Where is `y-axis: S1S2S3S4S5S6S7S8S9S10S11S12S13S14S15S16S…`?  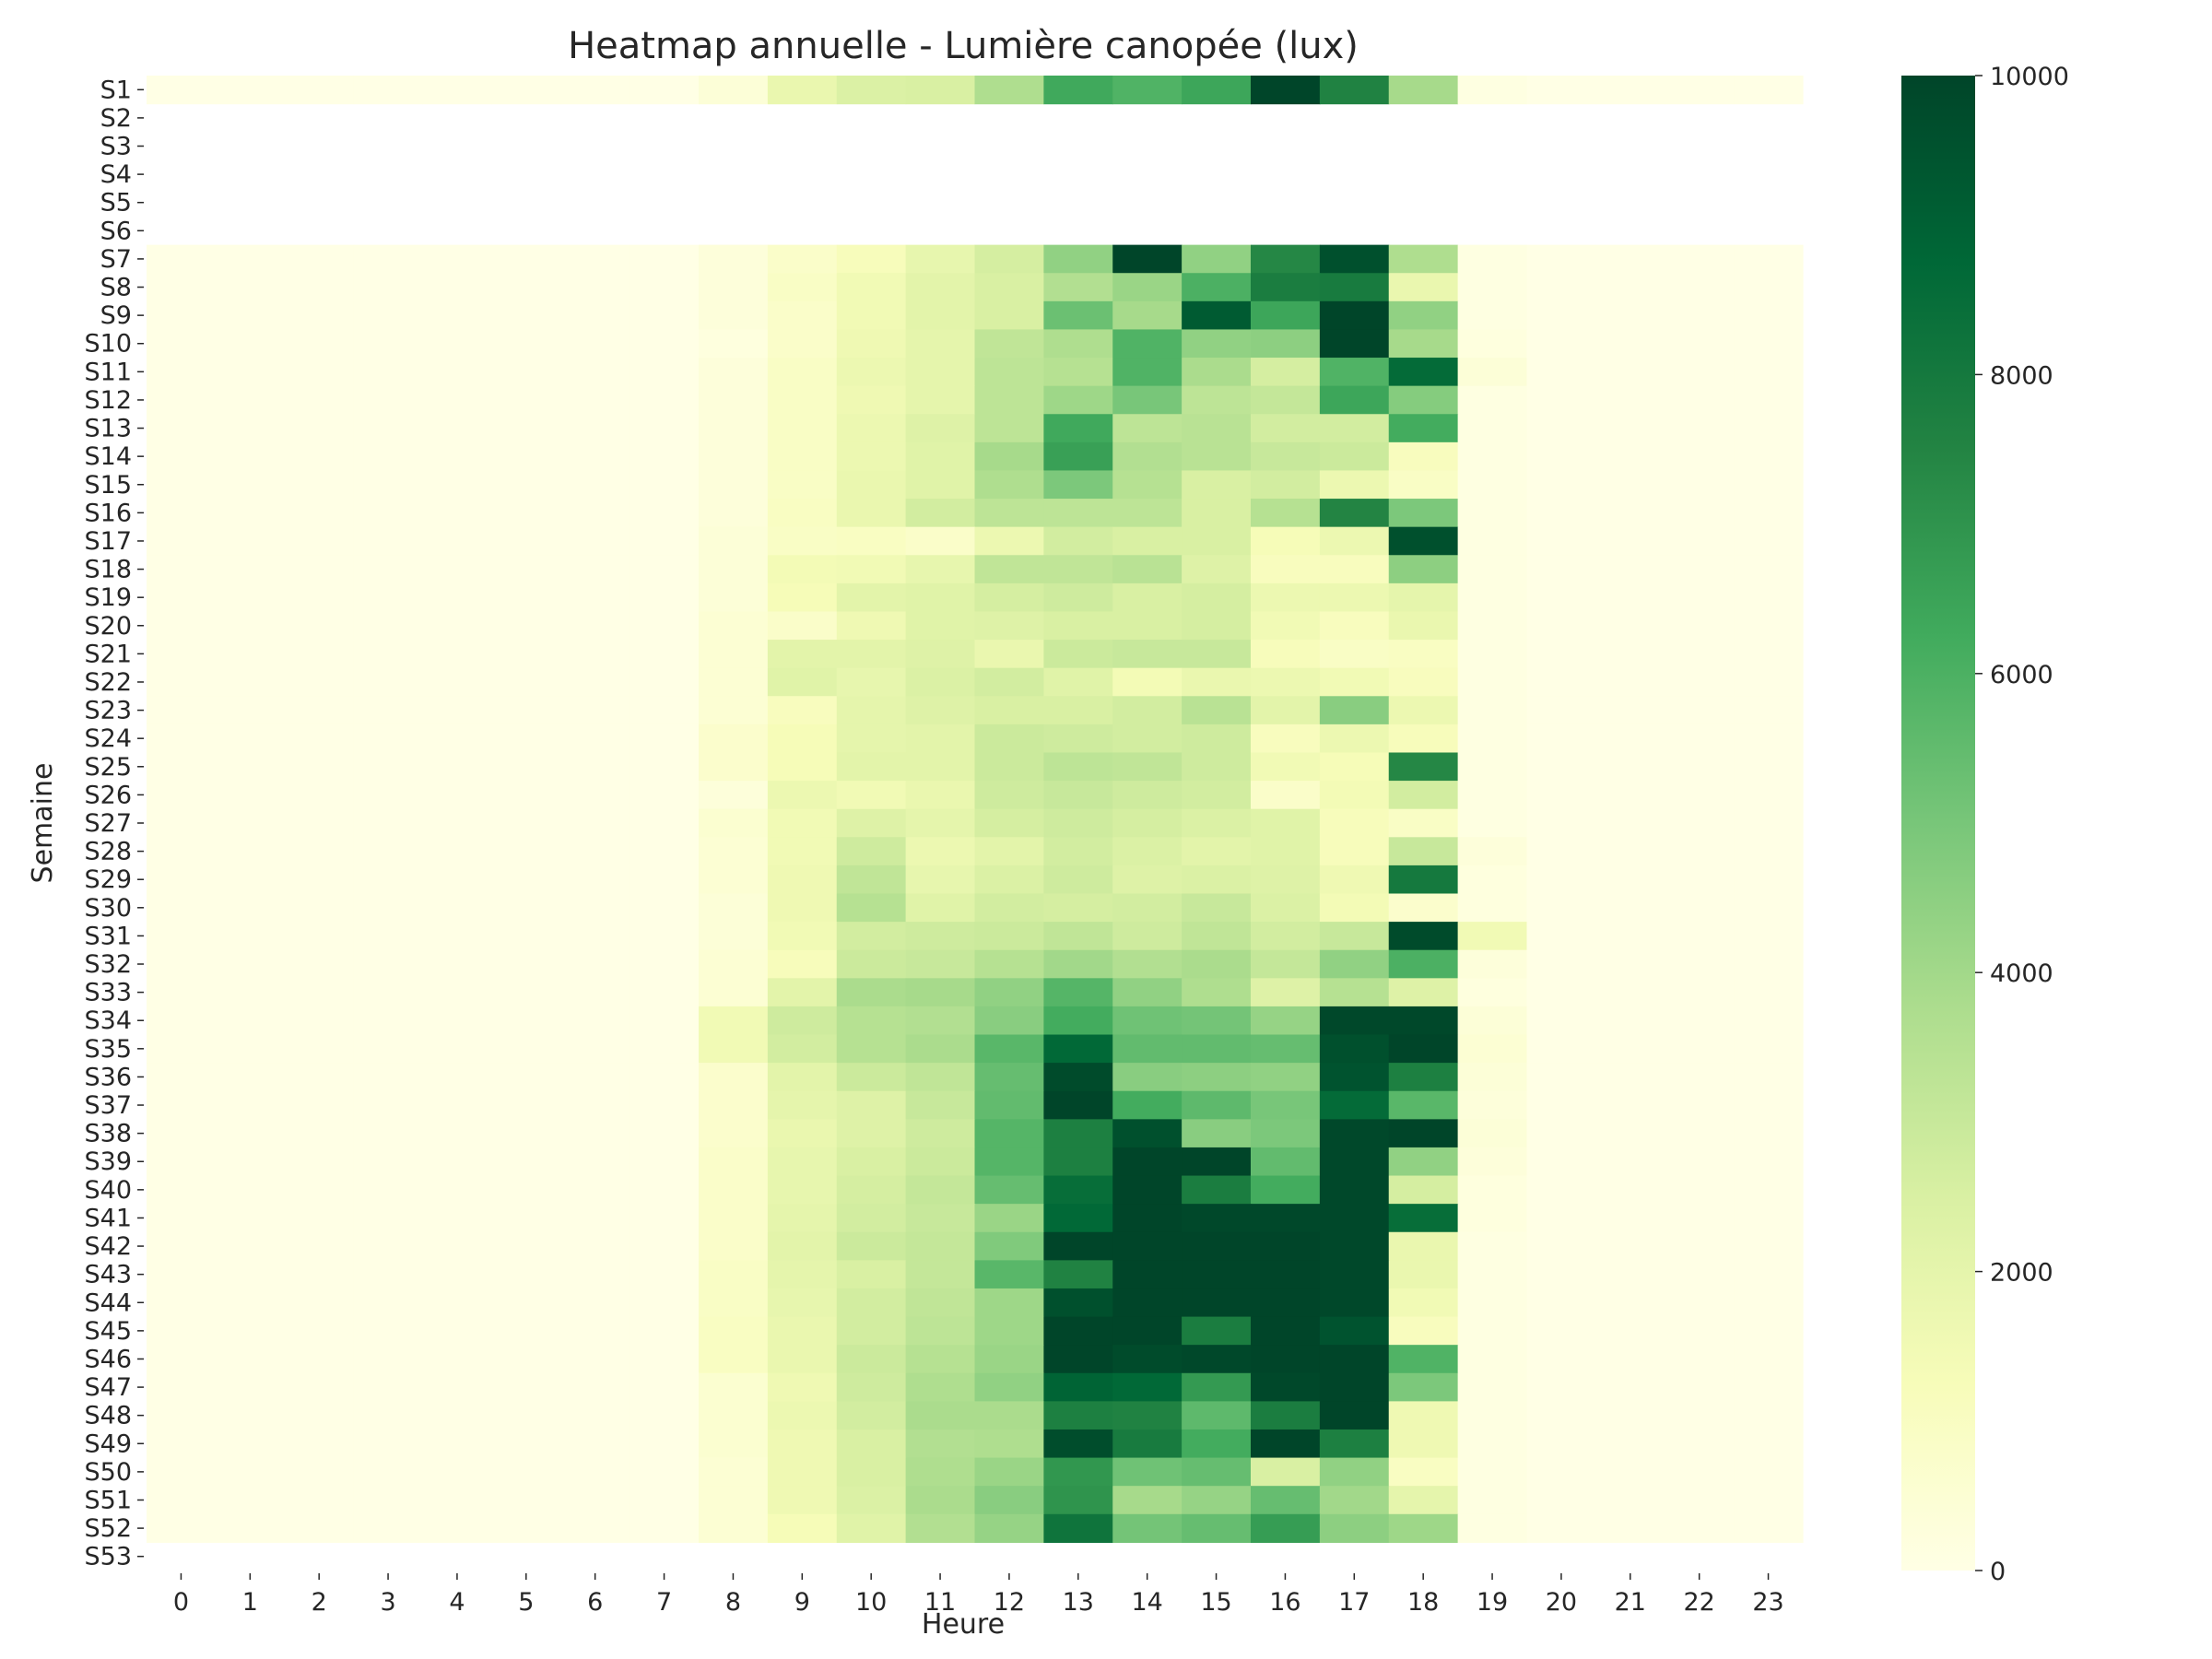
y-axis: S1S2S3S4S5S6S7S8S9S10S11S12S13S14S15S16S… is located at coordinates (114, 823).